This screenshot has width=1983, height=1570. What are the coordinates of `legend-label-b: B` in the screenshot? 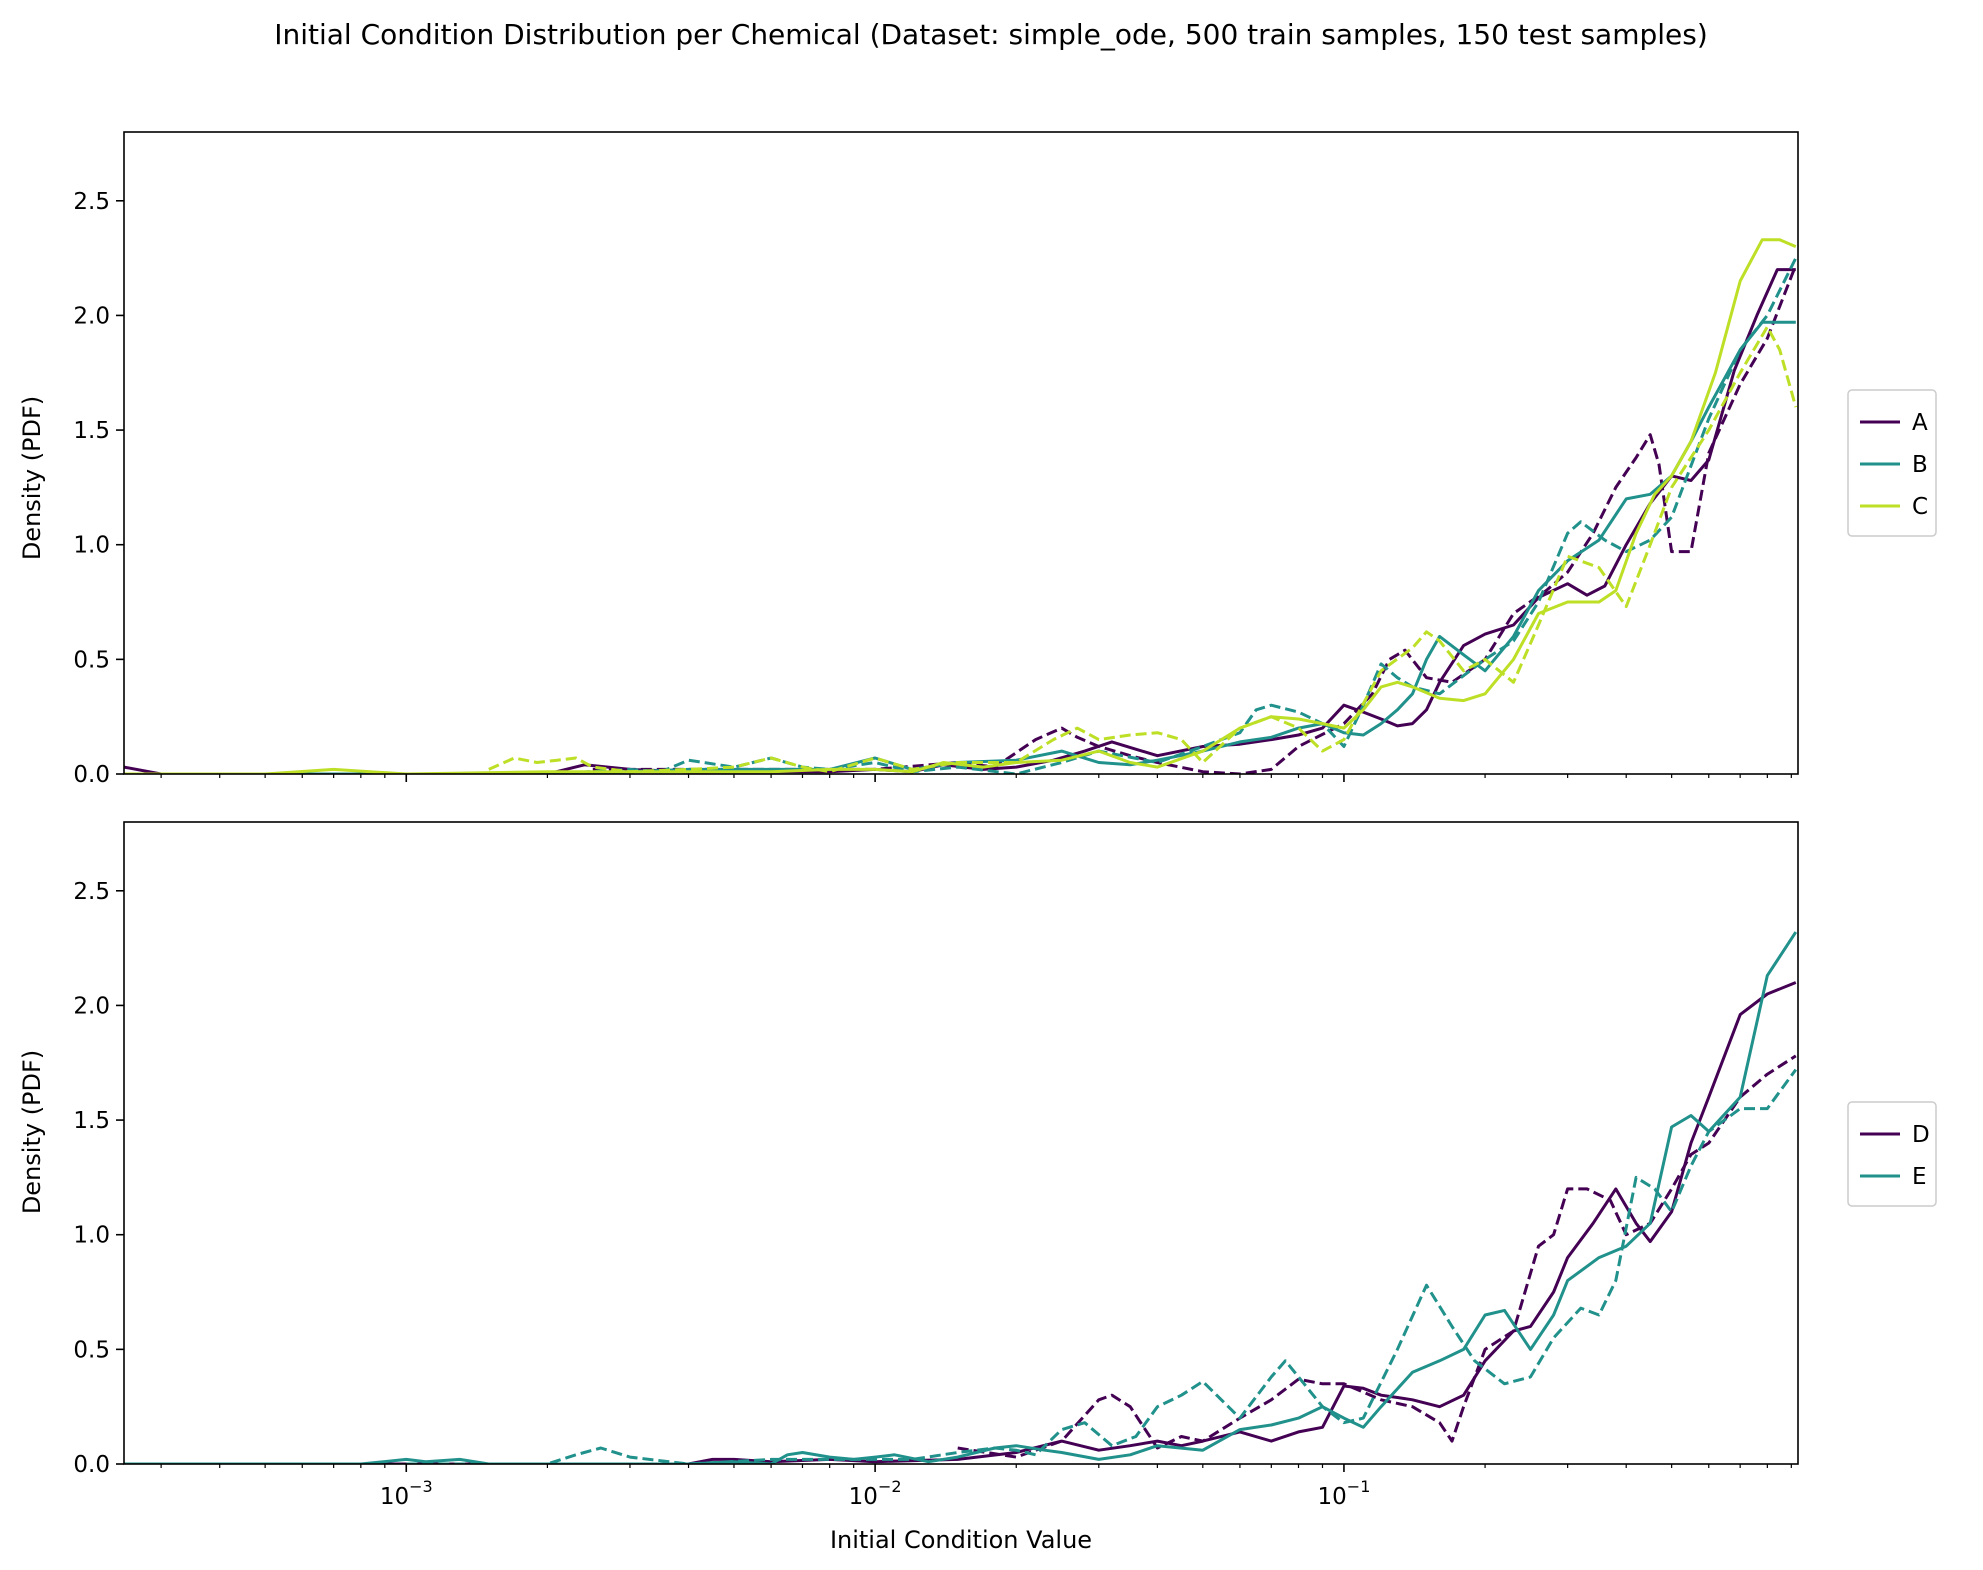 It's located at (1920, 465).